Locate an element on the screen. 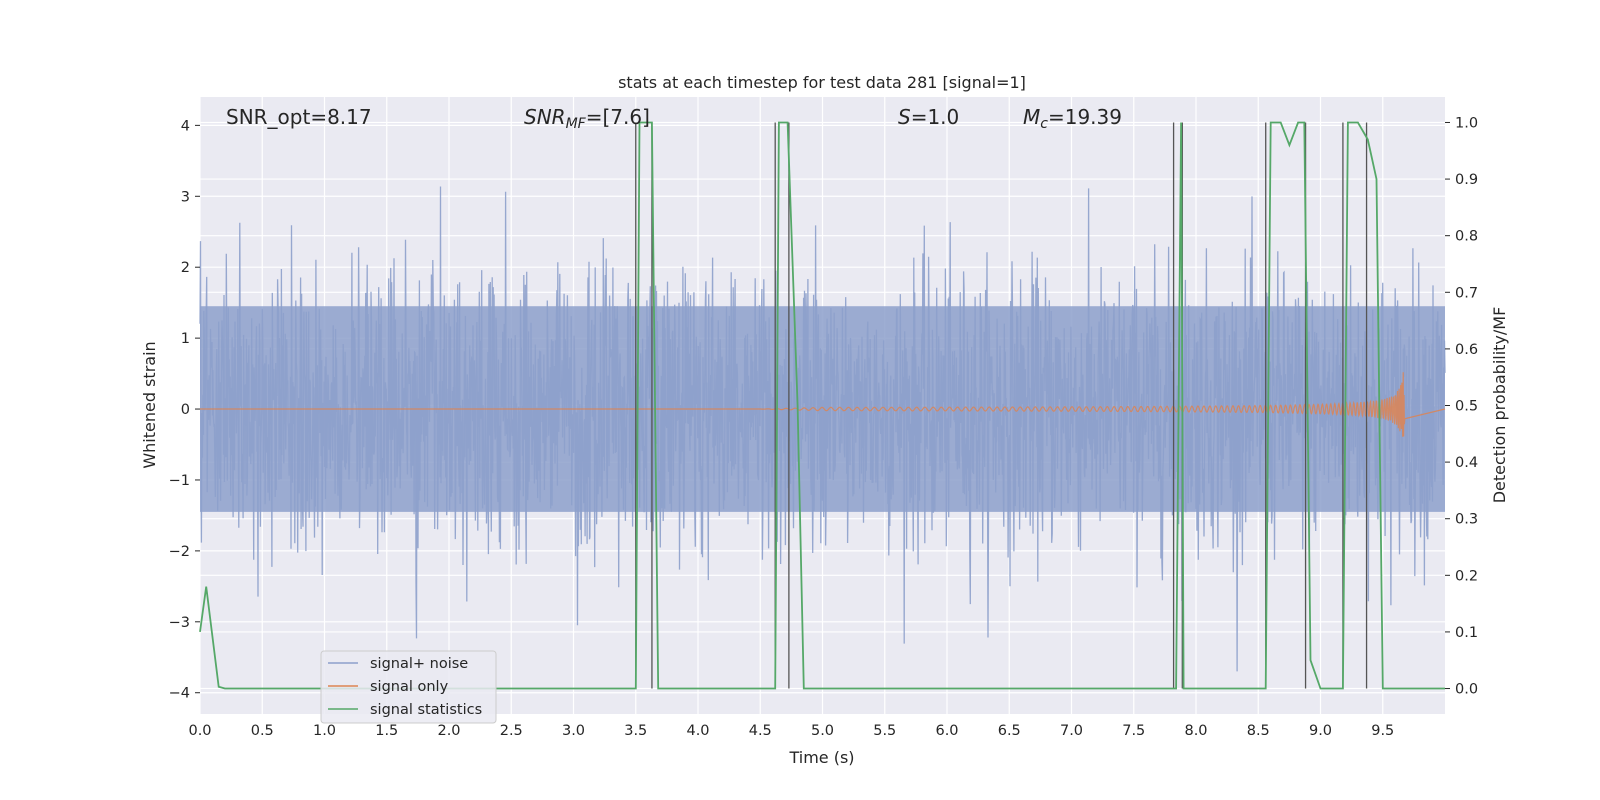 This screenshot has height=800, width=1600. legend-box is located at coordinates (408, 687).